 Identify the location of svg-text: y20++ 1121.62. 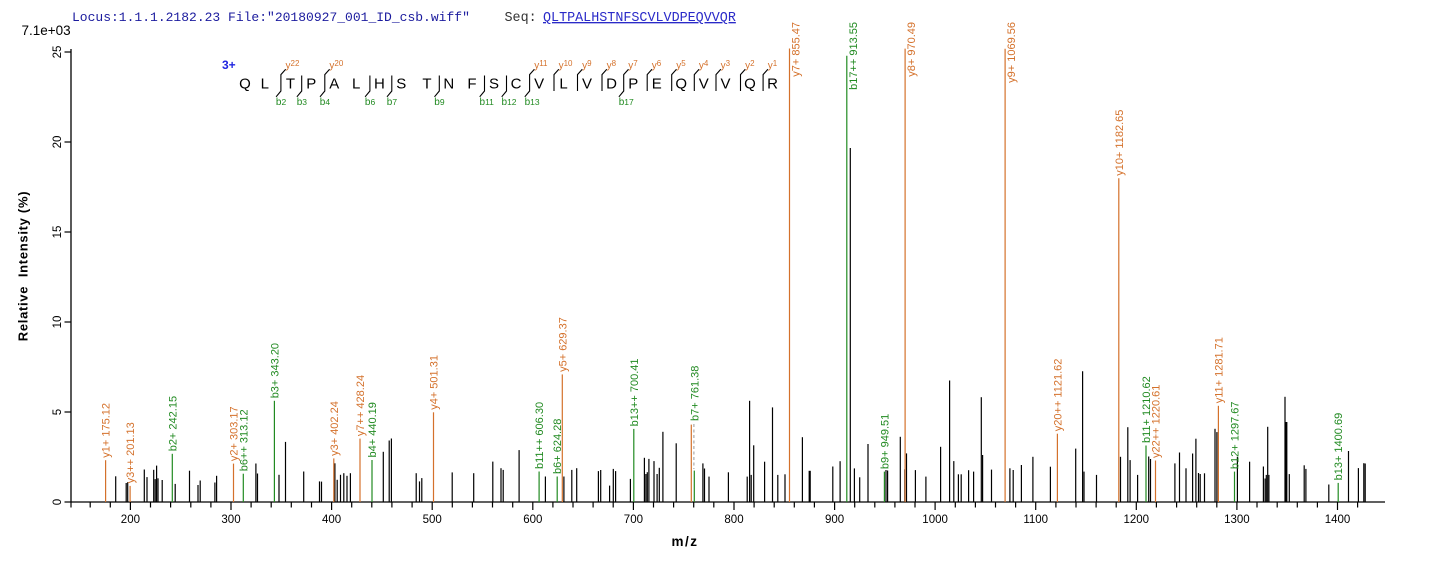
(1058, 395).